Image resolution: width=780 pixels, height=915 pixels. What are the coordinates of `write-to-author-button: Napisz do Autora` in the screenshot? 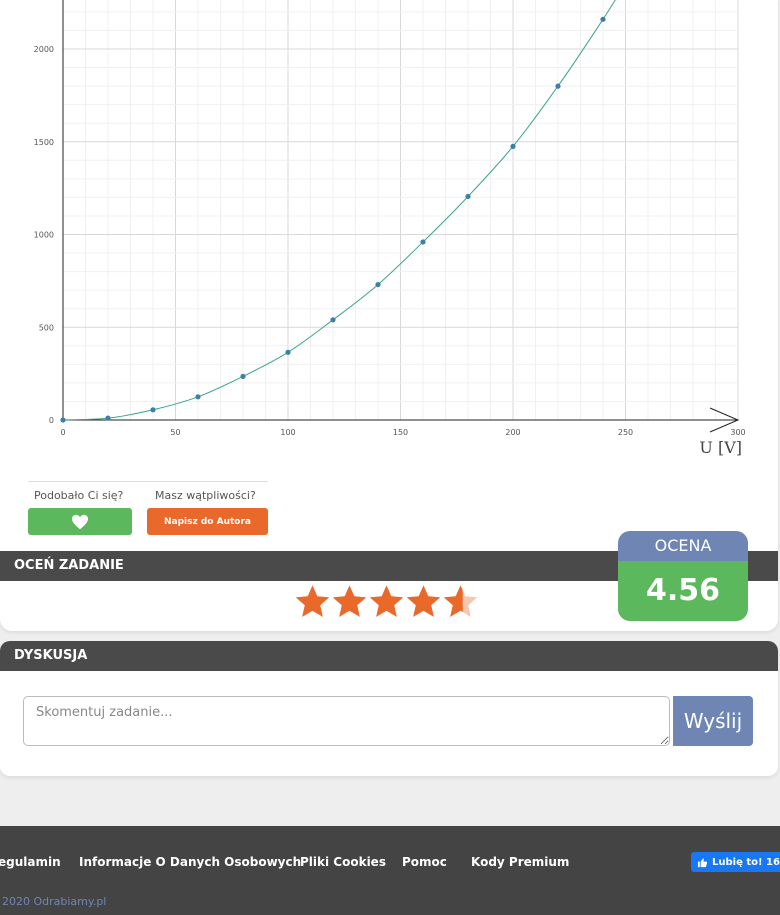 It's located at (207, 521).